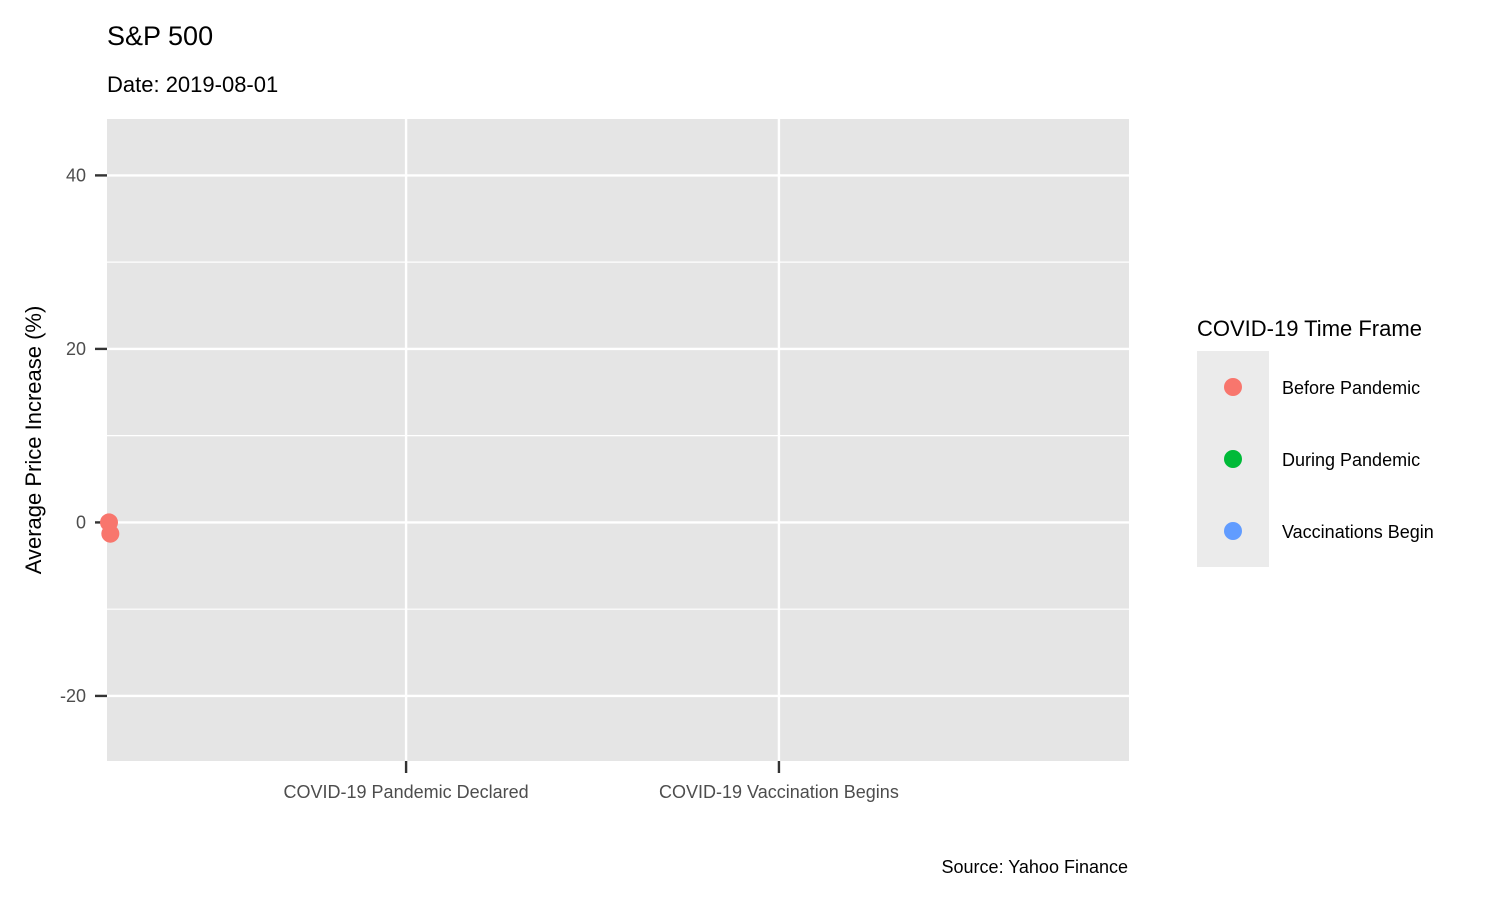 Image resolution: width=1500 pixels, height=900 pixels. What do you see at coordinates (76, 349) in the screenshot?
I see `y-tick-label: 20` at bounding box center [76, 349].